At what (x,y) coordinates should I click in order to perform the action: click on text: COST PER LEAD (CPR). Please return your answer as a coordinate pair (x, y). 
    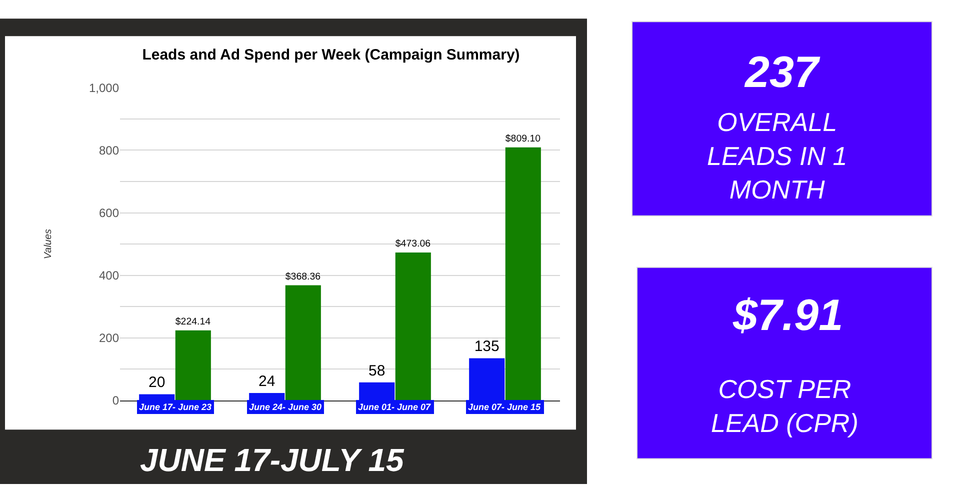
    Looking at the image, I should click on (784, 406).